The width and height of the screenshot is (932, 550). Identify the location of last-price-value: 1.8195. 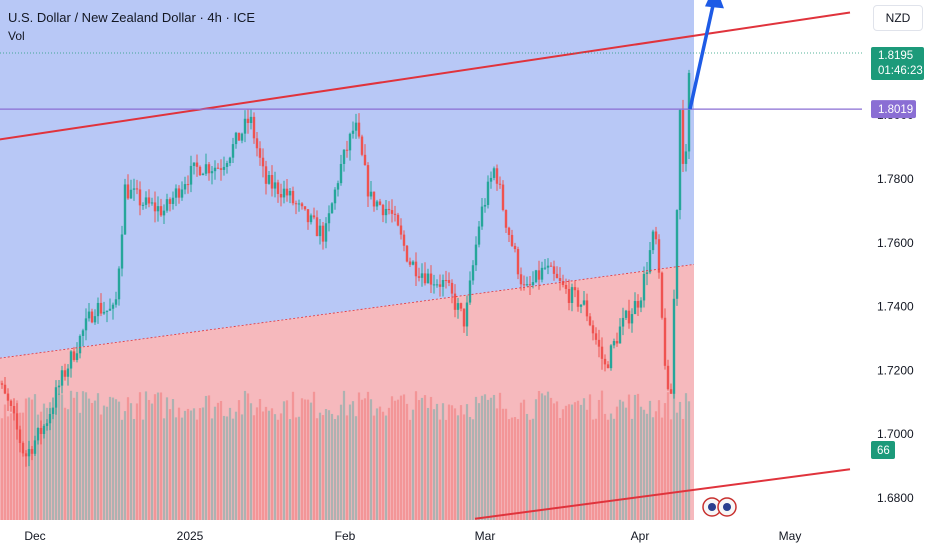
(895, 56).